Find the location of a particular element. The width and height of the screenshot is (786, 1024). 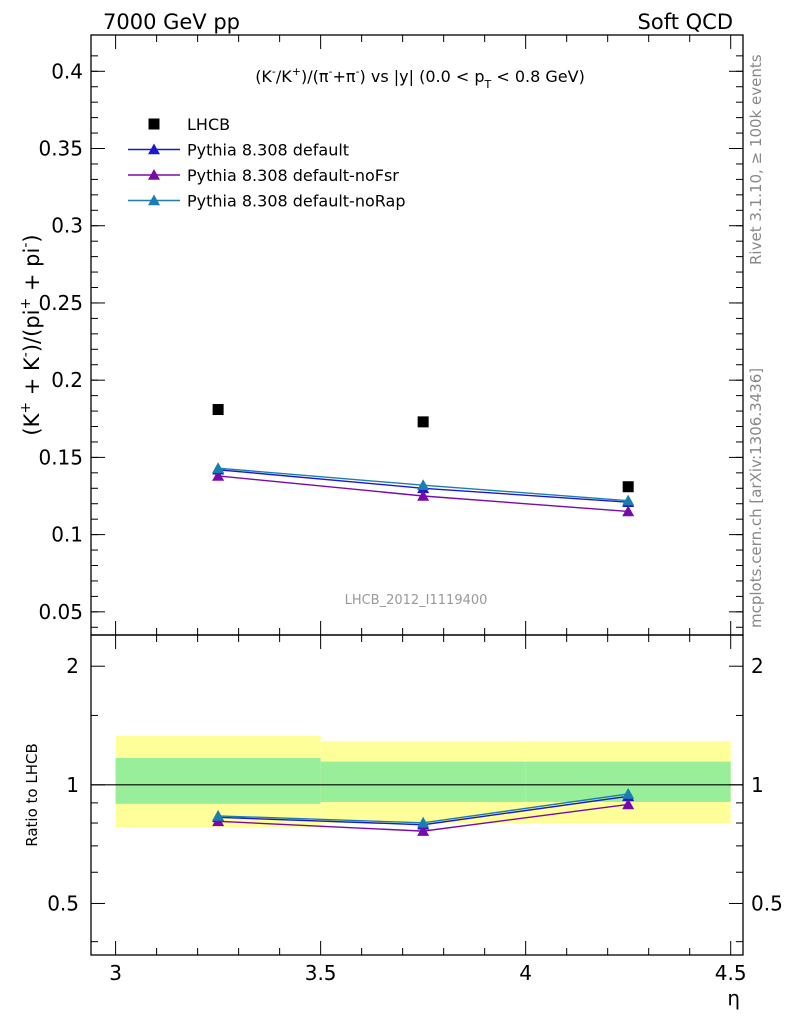

ratio-ylabel: Ratio to LHCB is located at coordinates (32, 795).